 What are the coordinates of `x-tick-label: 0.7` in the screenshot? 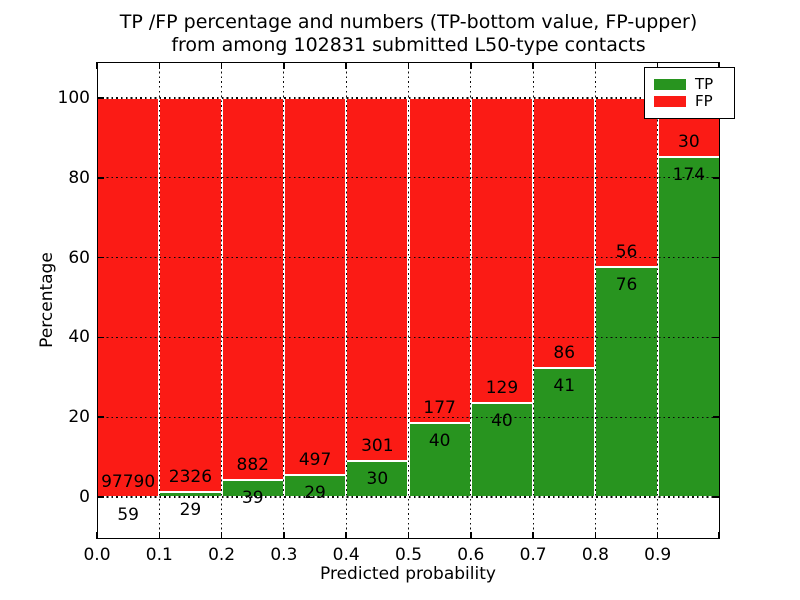 It's located at (533, 555).